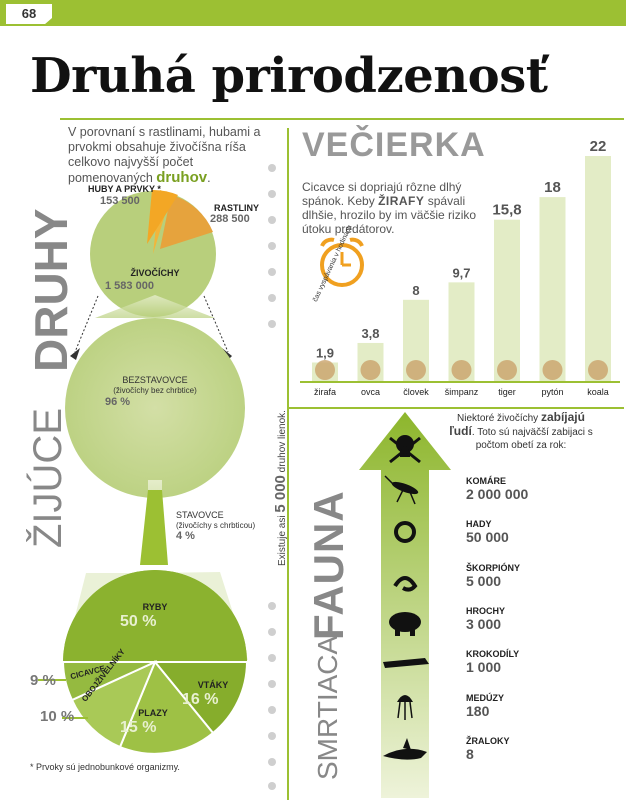 This screenshot has width=626, height=800. Describe the element at coordinates (552, 187) in the screenshot. I see `bar-value-label: 18` at that location.